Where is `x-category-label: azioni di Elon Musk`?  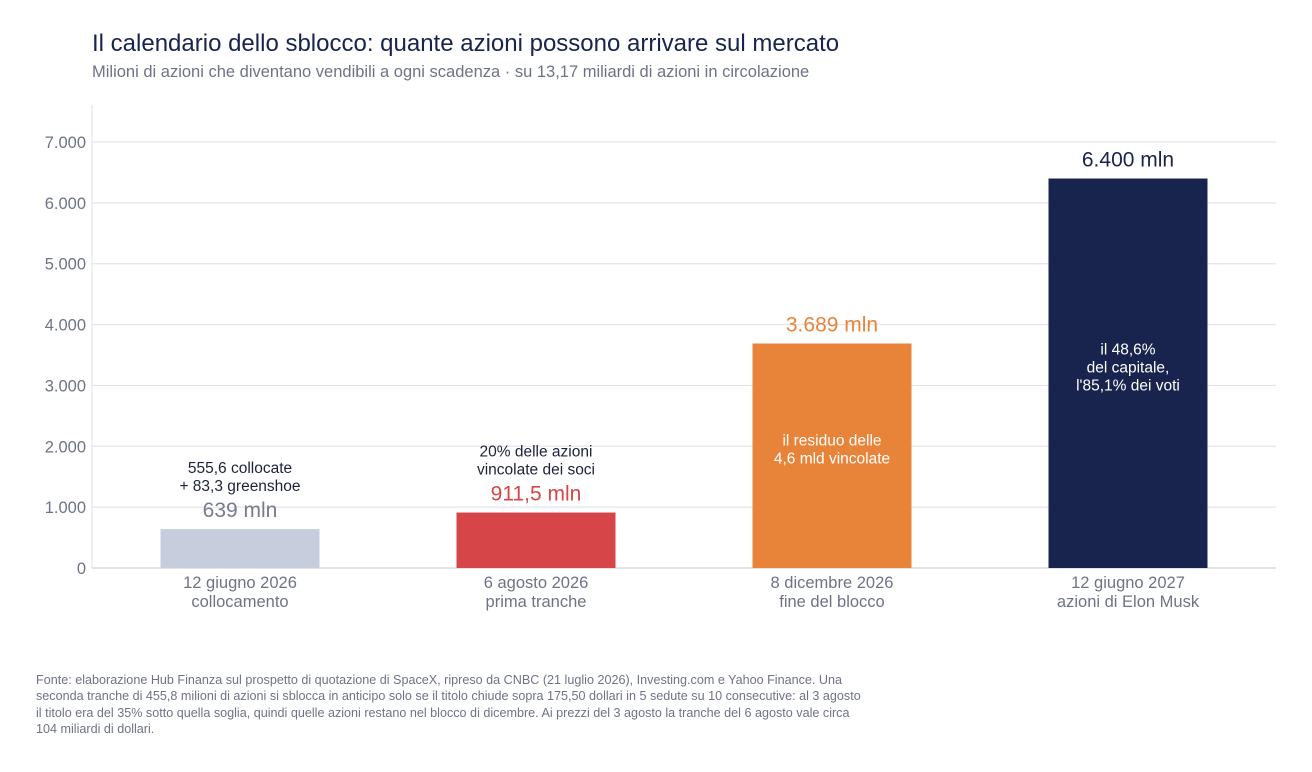
x-category-label: azioni di Elon Musk is located at coordinates (1128, 602).